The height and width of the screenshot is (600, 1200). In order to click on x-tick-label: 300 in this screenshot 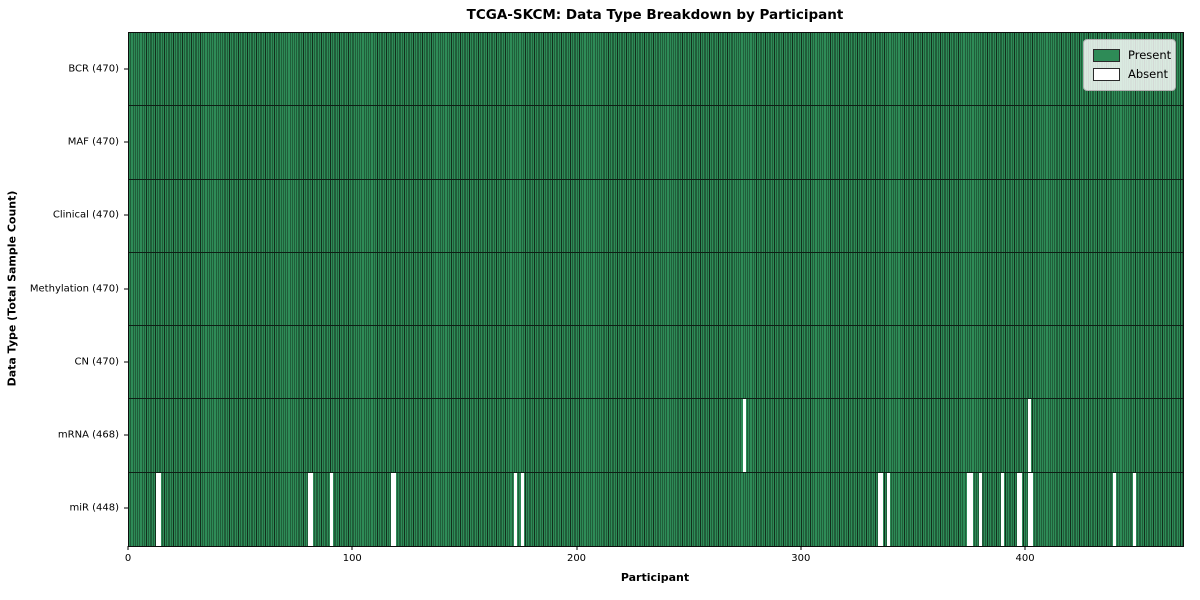, I will do `click(801, 558)`.